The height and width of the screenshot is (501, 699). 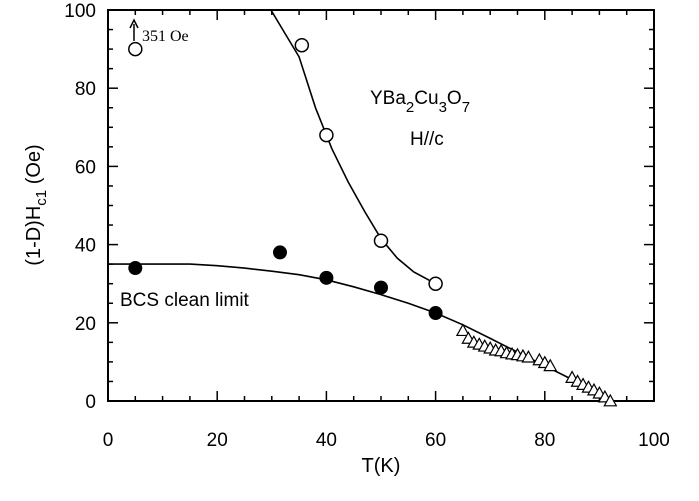 I want to click on bcs-curve-label: BCS clean limit, so click(x=185, y=300).